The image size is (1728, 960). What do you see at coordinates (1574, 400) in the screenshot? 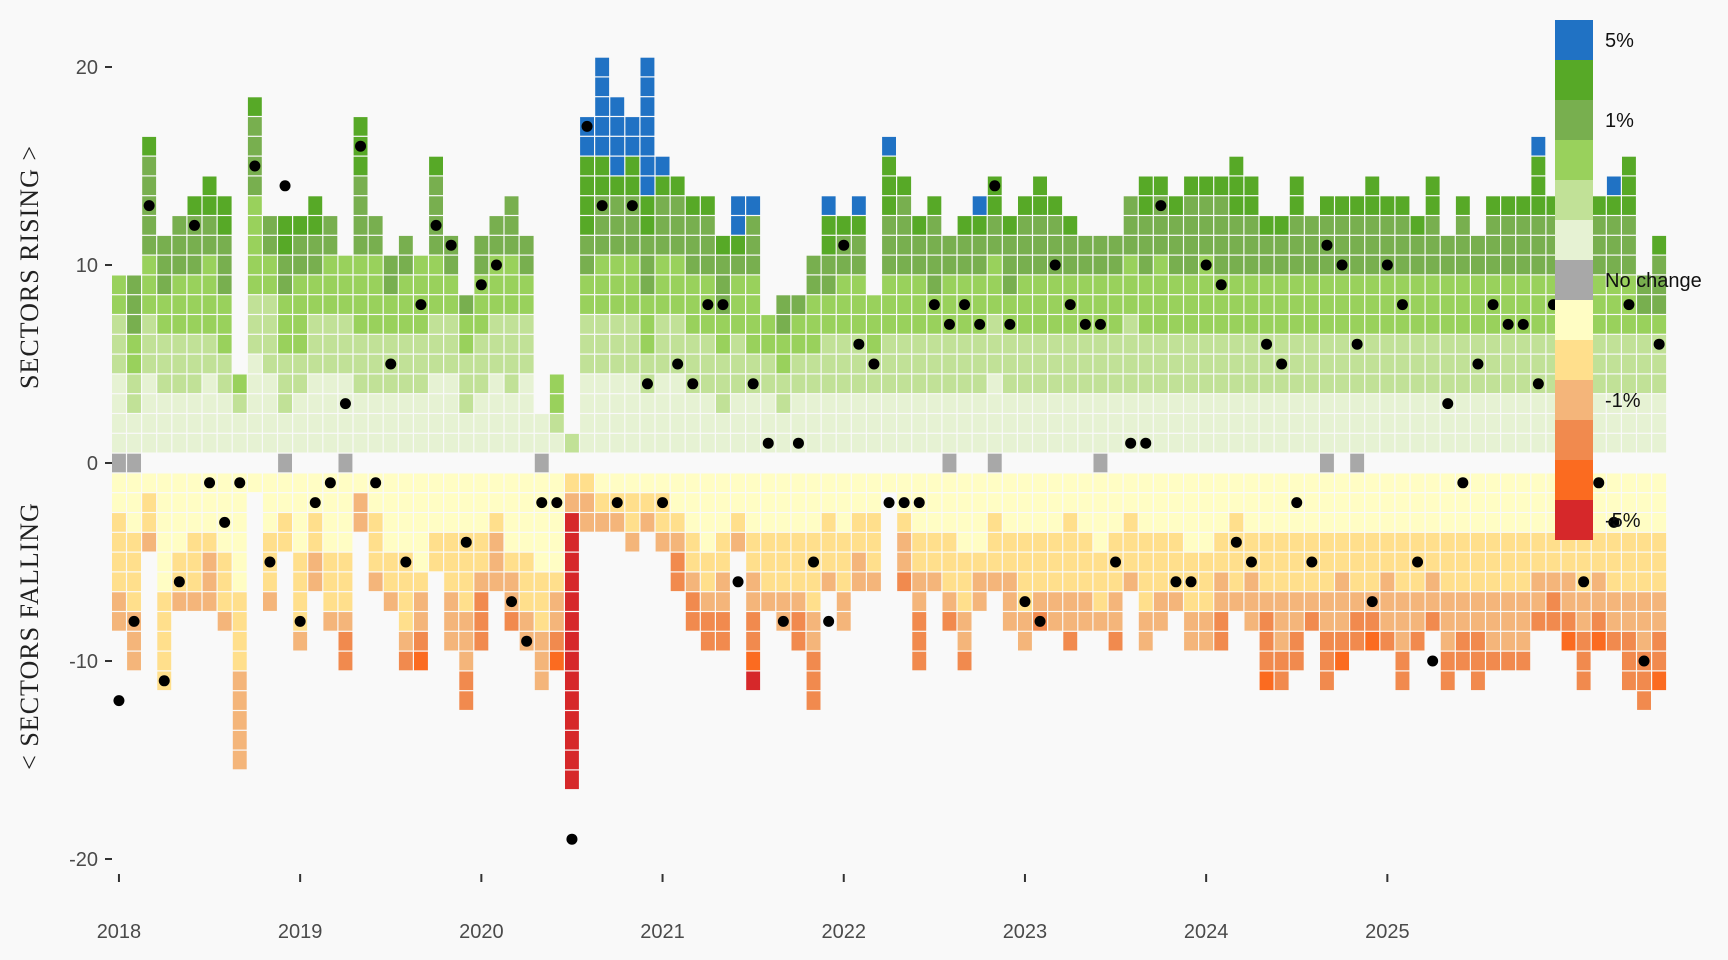
I see `legend-swatch` at bounding box center [1574, 400].